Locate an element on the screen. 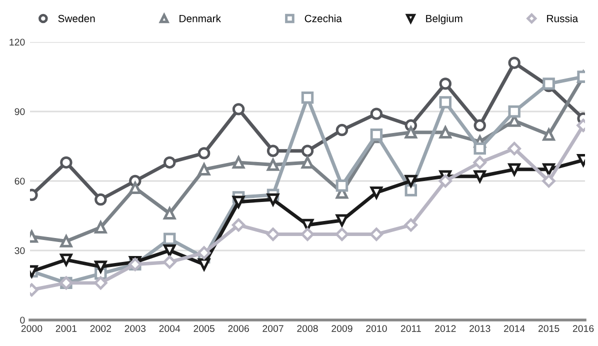 This screenshot has height=346, width=598. legend-label: Russia is located at coordinates (562, 18).